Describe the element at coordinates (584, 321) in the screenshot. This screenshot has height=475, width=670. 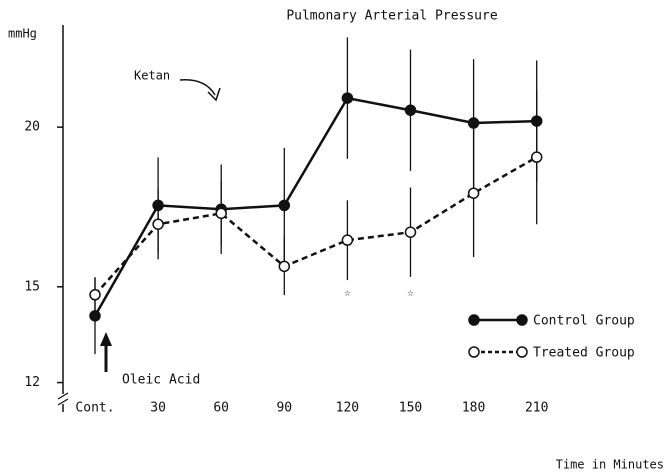
I see `legend-label: Control Group` at that location.